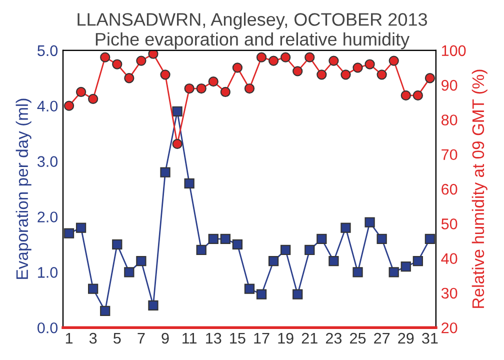 The image size is (504, 360). What do you see at coordinates (24, 188) in the screenshot?
I see `y-axis-title: Evaporation per day (ml)` at bounding box center [24, 188].